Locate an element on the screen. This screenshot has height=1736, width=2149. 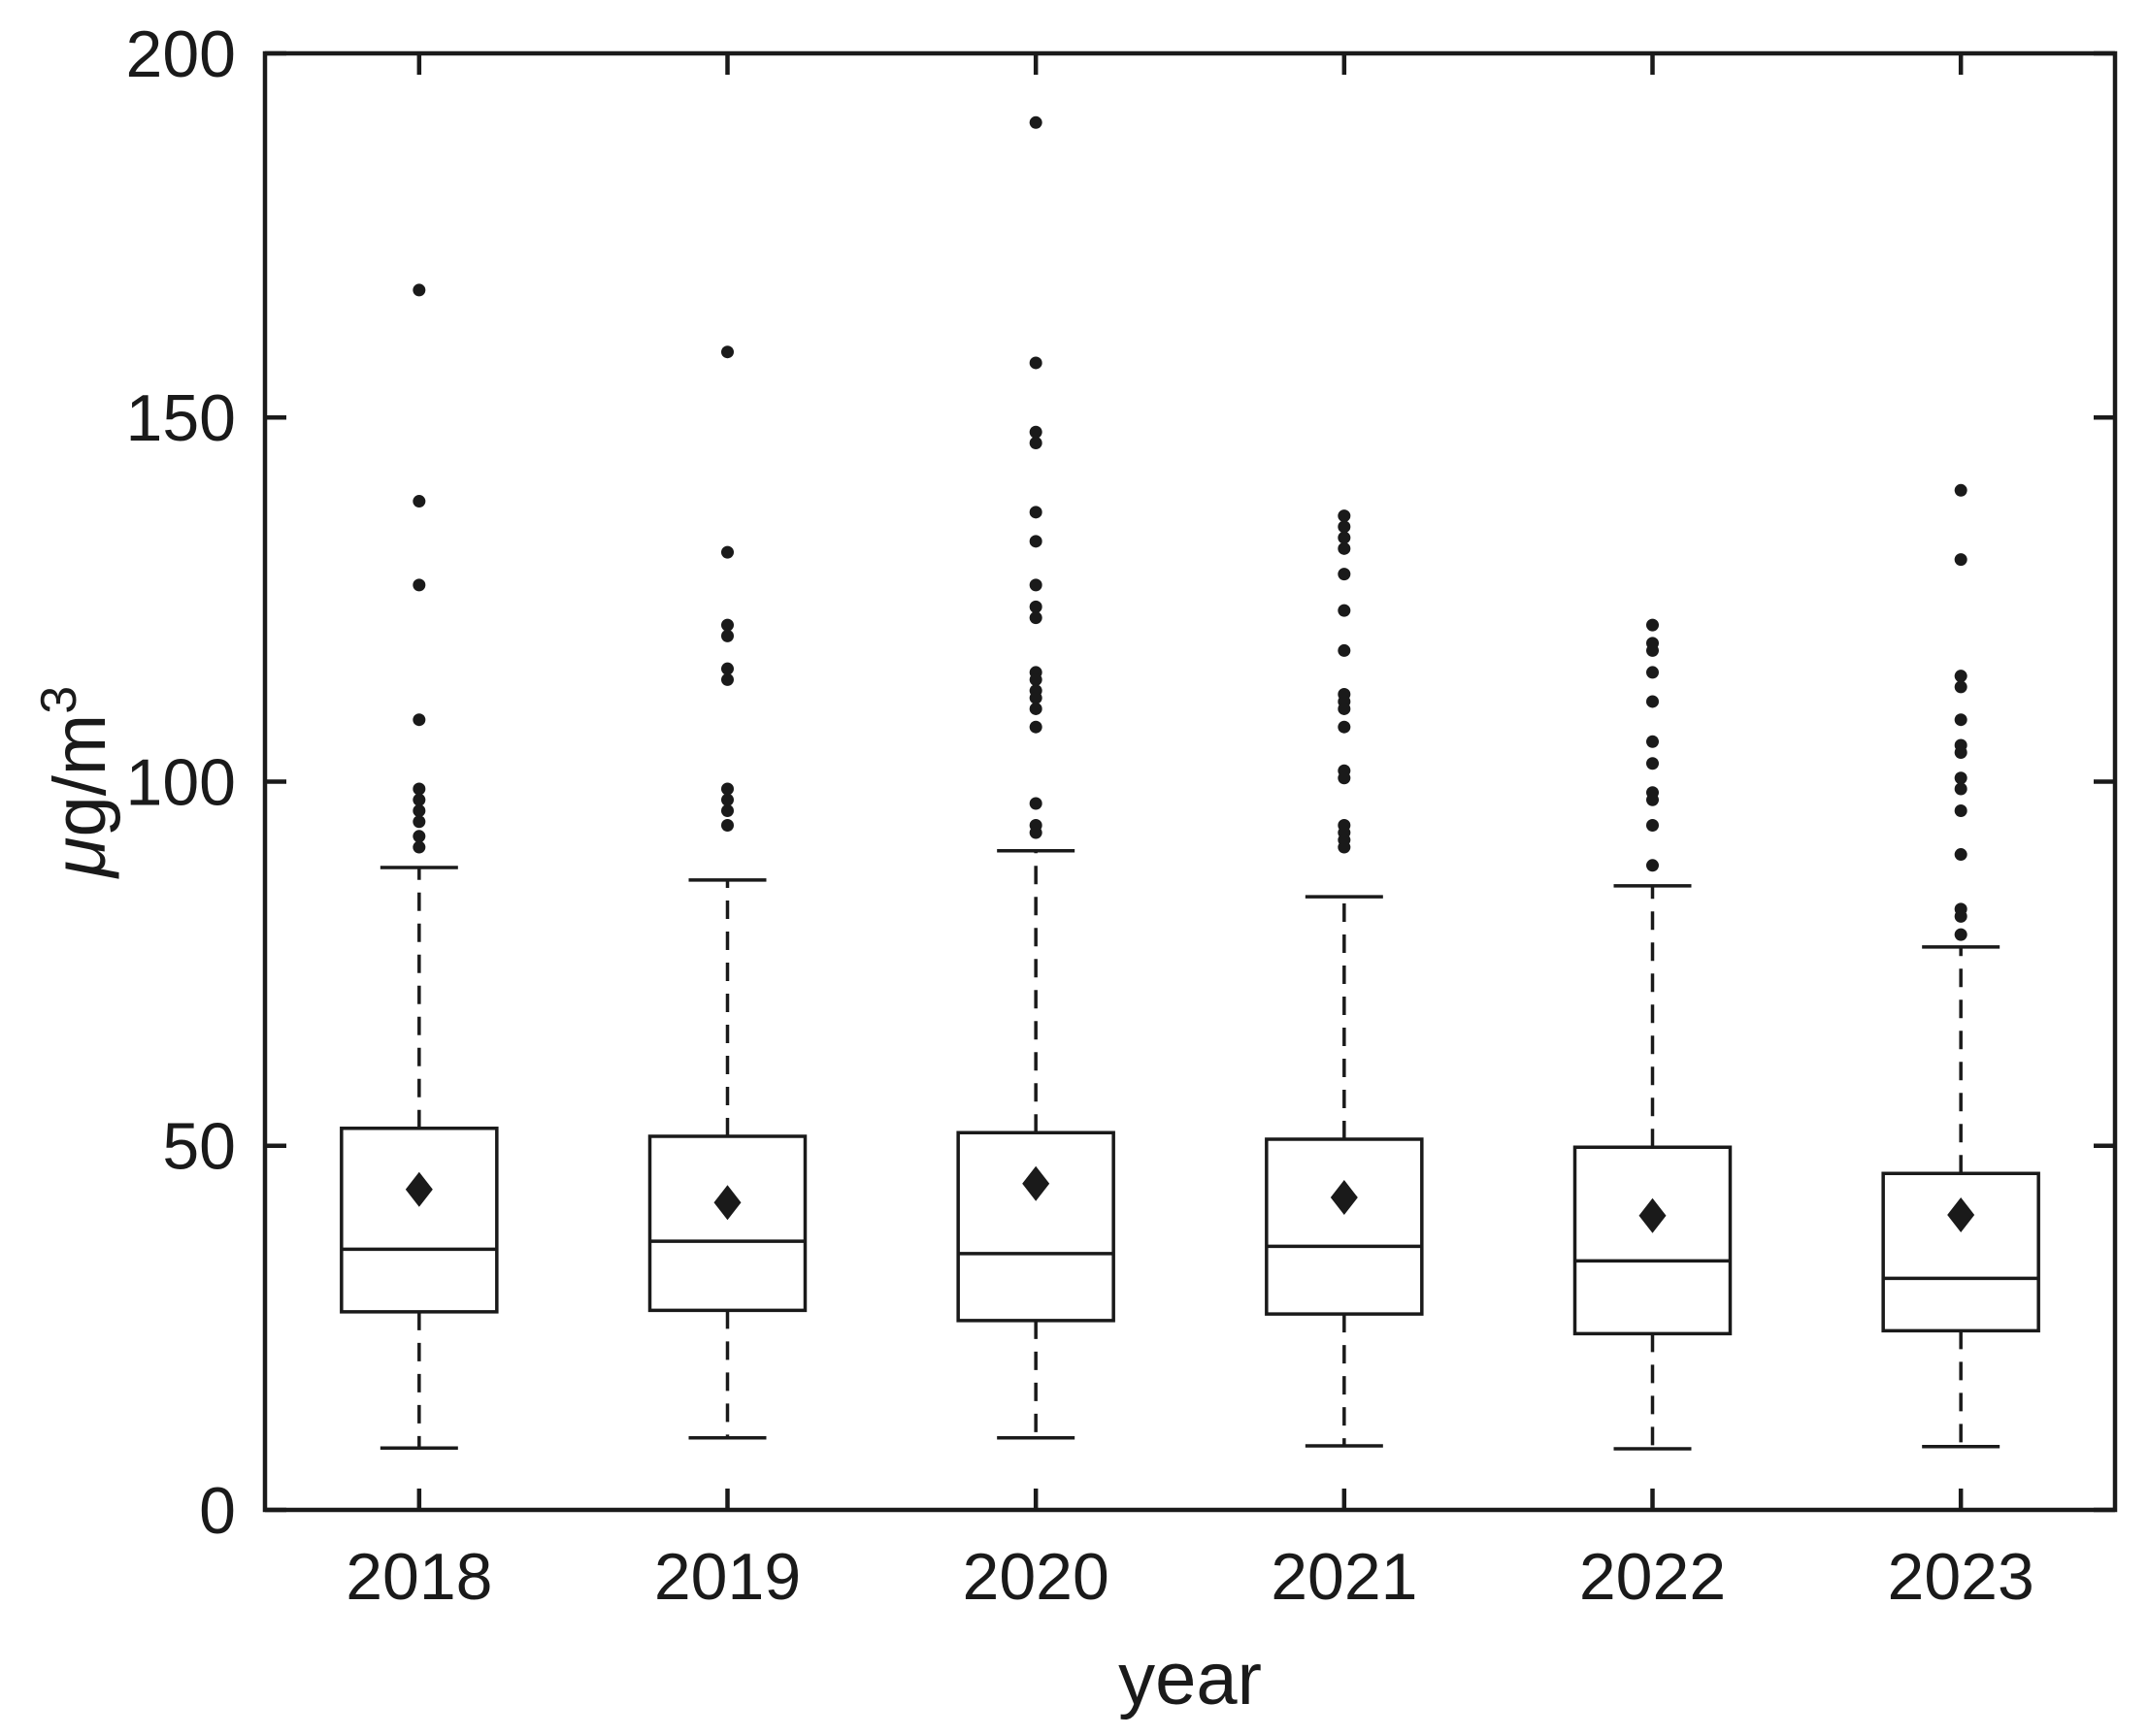
box-group-2020 is located at coordinates (1035, 777).